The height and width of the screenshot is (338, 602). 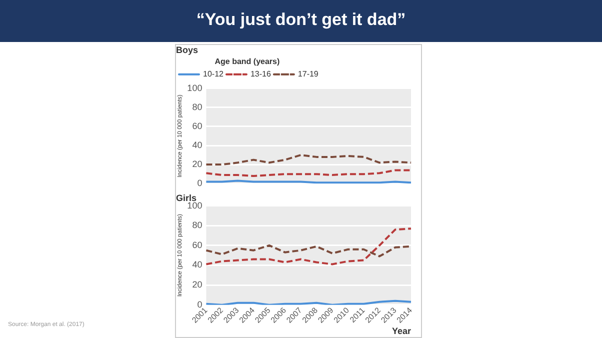 What do you see at coordinates (308, 74) in the screenshot?
I see `legend-label: 17-19` at bounding box center [308, 74].